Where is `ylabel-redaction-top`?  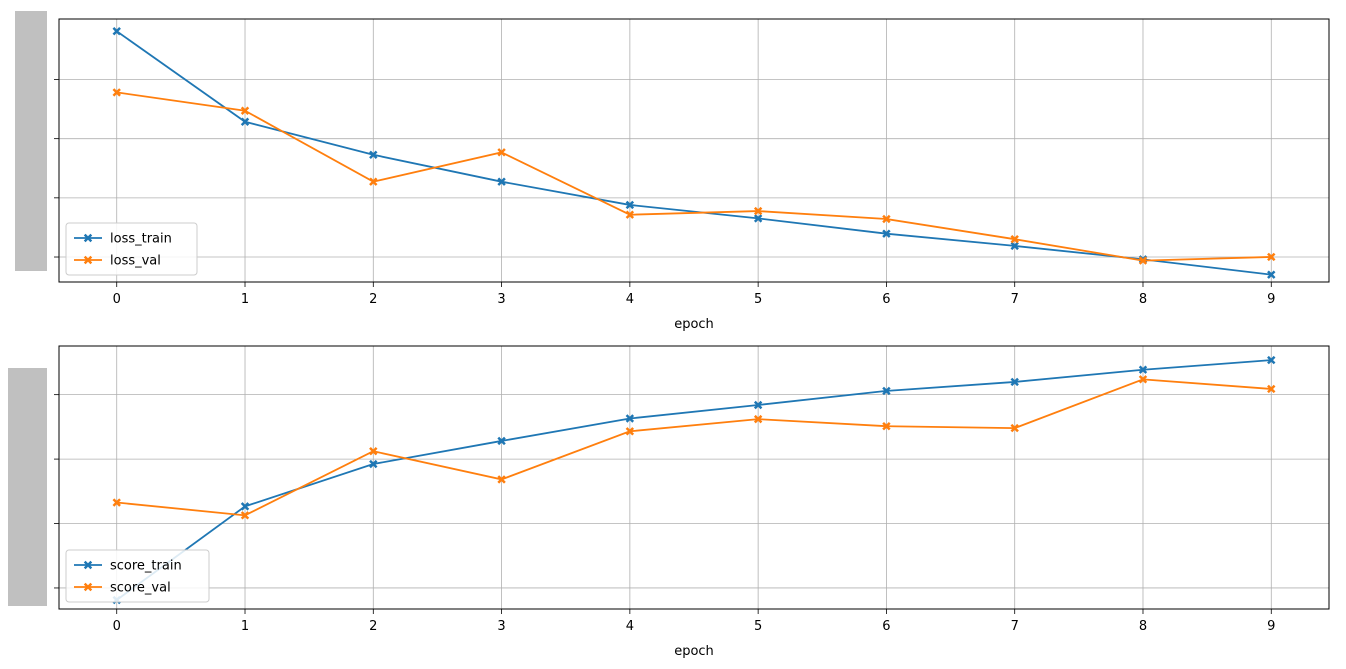 ylabel-redaction-top is located at coordinates (31, 141).